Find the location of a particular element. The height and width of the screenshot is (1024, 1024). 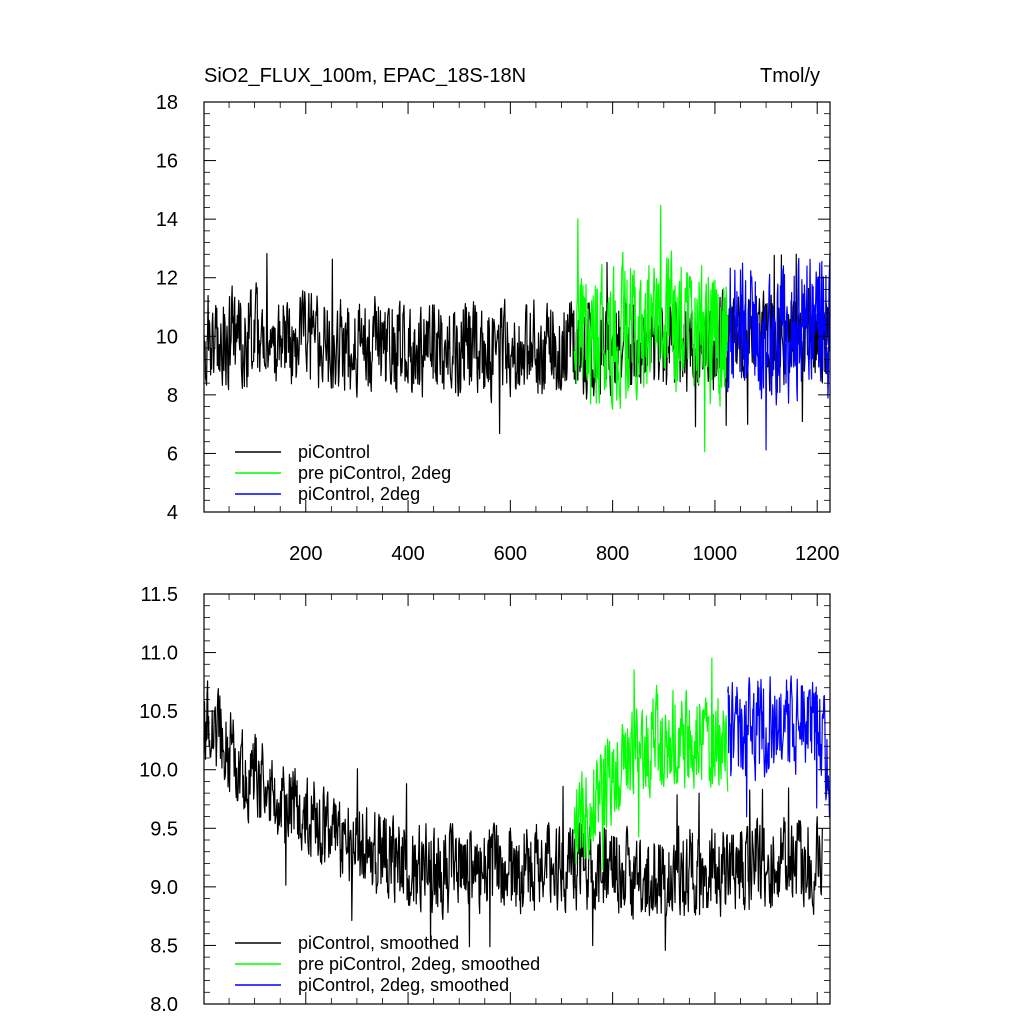

bottom-y-tick-label: 11.0 is located at coordinates (159, 654).